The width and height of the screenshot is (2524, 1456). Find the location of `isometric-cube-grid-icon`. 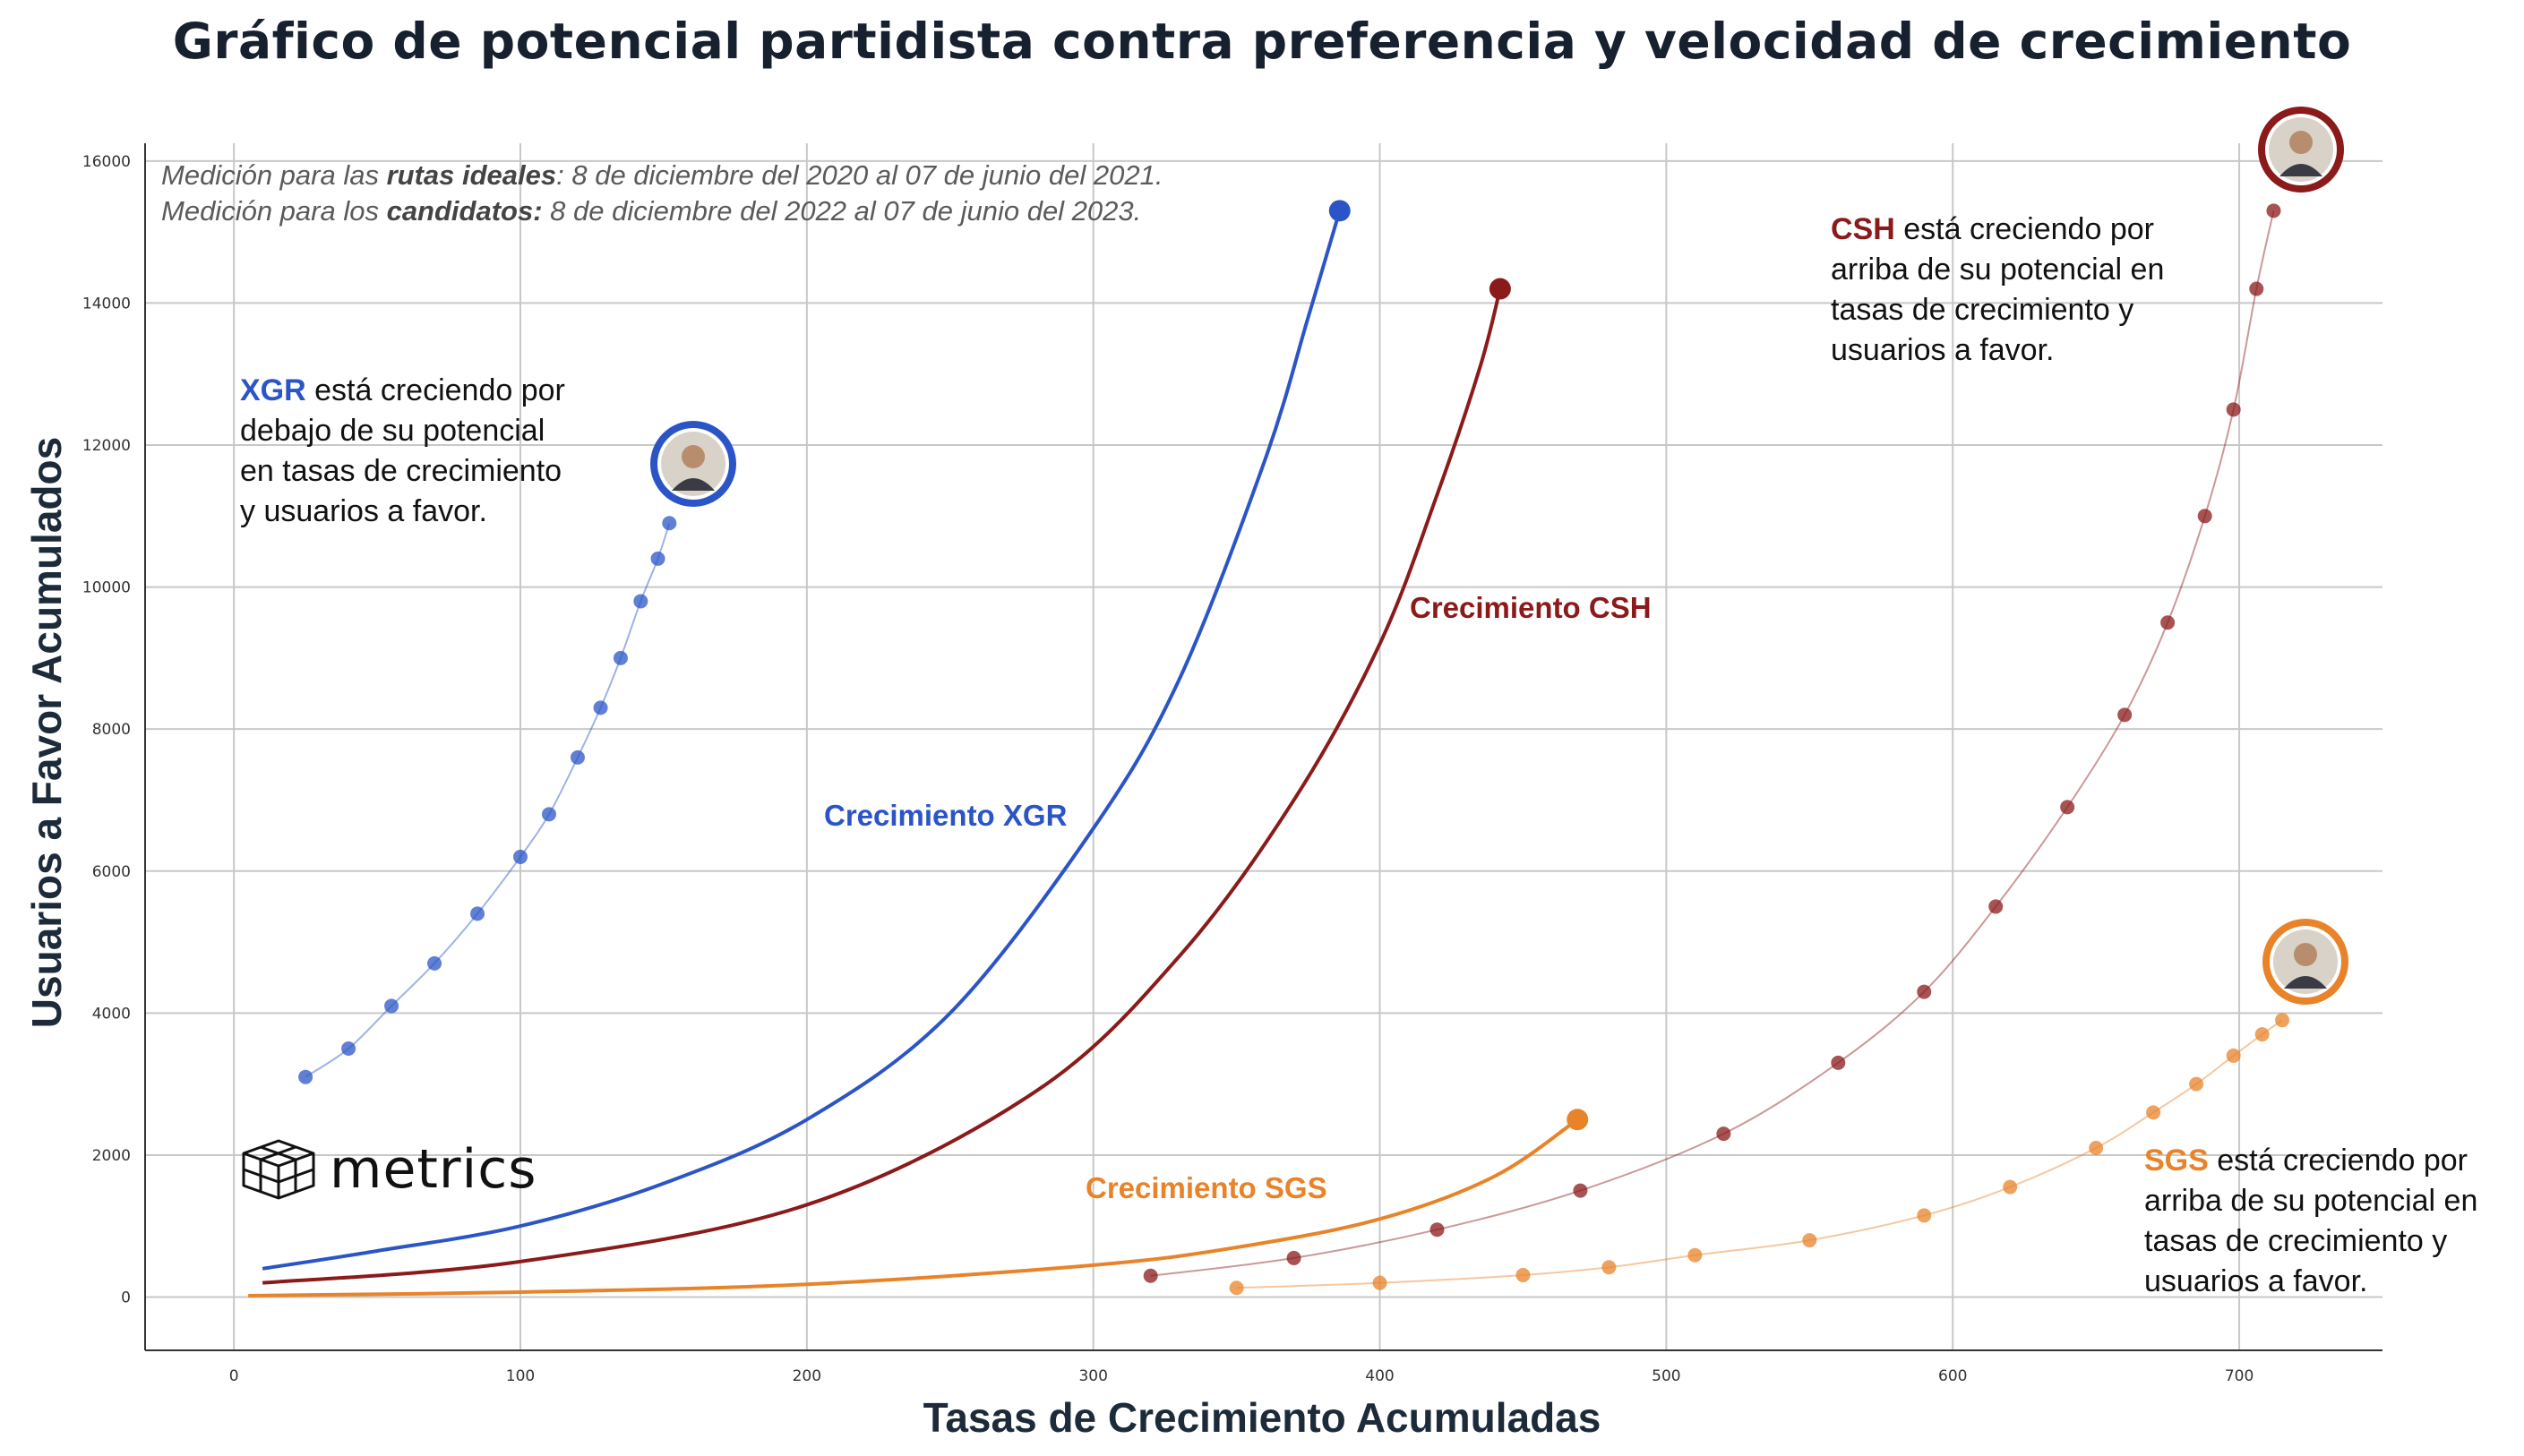

isometric-cube-grid-icon is located at coordinates (278, 1169).